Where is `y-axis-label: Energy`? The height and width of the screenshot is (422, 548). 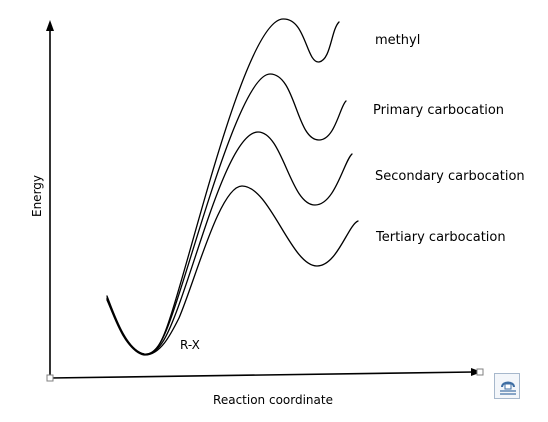
y-axis-label: Energy is located at coordinates (37, 196).